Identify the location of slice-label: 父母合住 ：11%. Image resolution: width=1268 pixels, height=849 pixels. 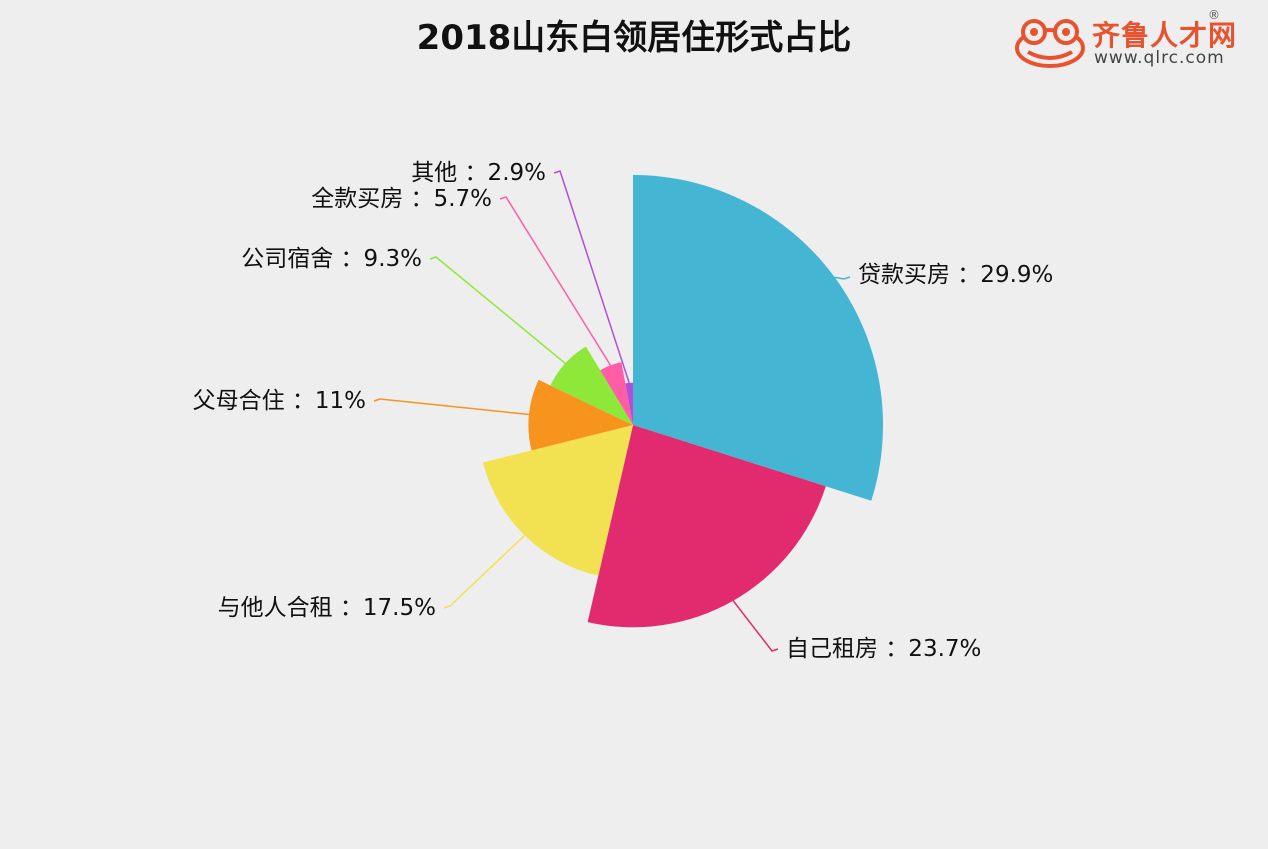
(279, 401).